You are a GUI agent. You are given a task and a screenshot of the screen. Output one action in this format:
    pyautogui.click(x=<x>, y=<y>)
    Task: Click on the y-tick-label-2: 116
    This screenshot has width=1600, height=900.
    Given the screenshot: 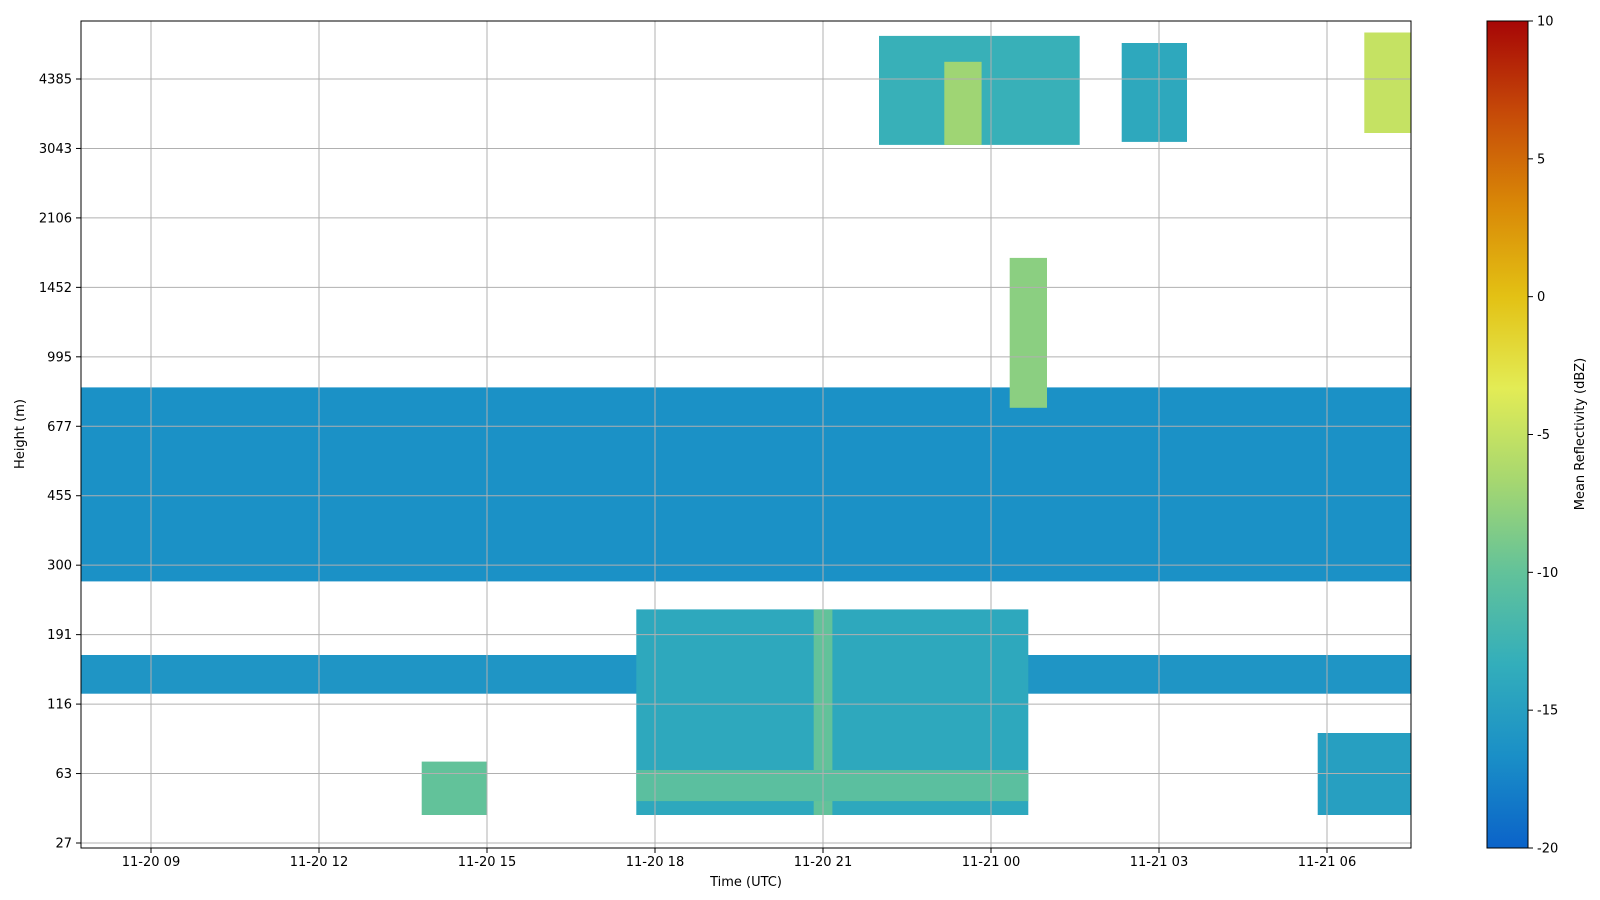 What is the action you would take?
    pyautogui.click(x=59, y=705)
    